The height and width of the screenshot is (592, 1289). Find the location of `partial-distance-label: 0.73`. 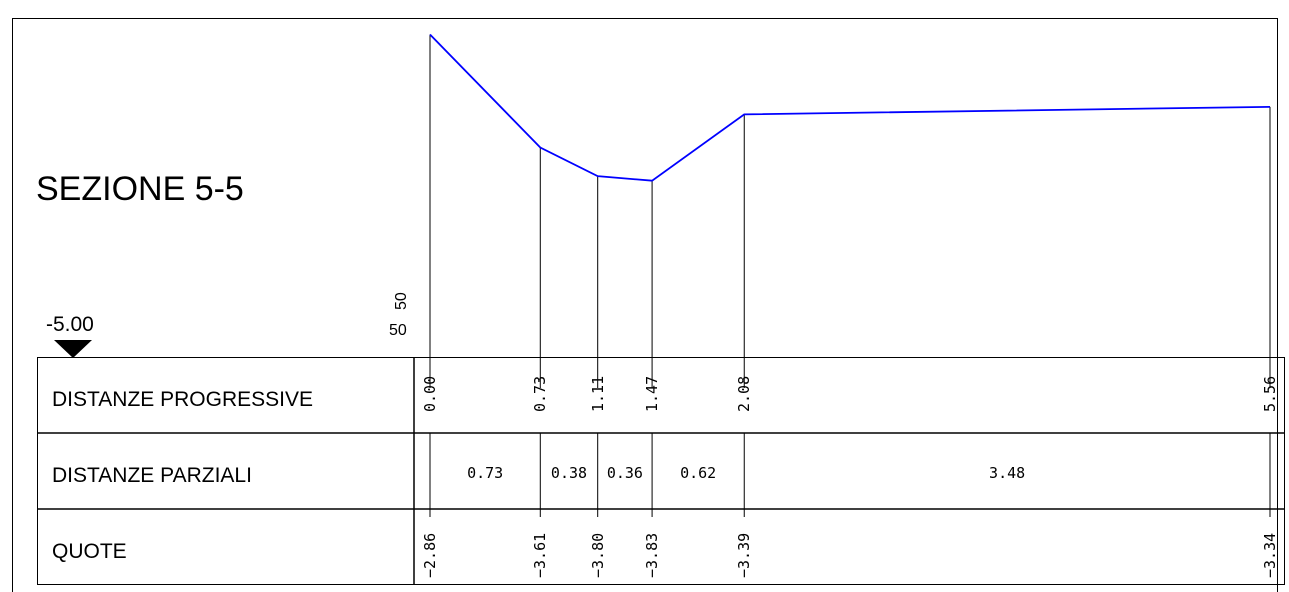

partial-distance-label: 0.73 is located at coordinates (485, 473).